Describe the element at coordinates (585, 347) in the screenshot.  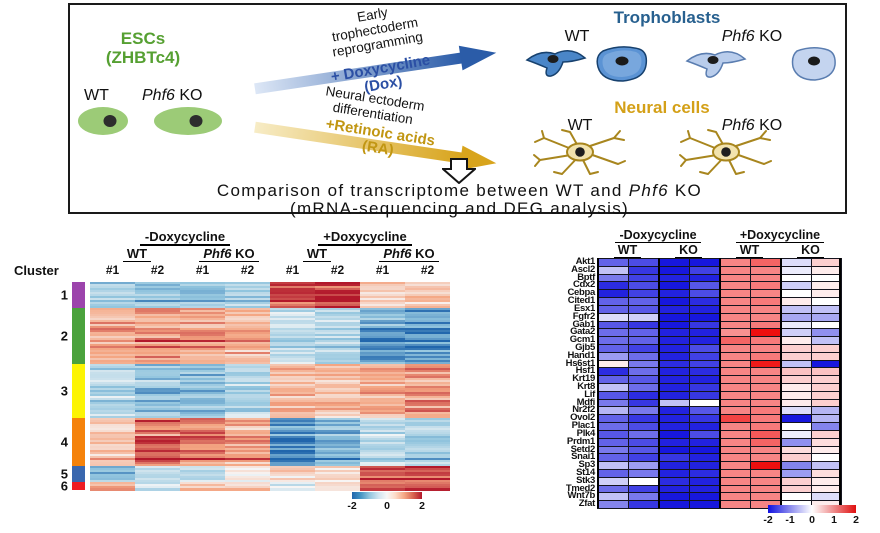
I see `gene-label-Gjb5: Gjb5` at that location.